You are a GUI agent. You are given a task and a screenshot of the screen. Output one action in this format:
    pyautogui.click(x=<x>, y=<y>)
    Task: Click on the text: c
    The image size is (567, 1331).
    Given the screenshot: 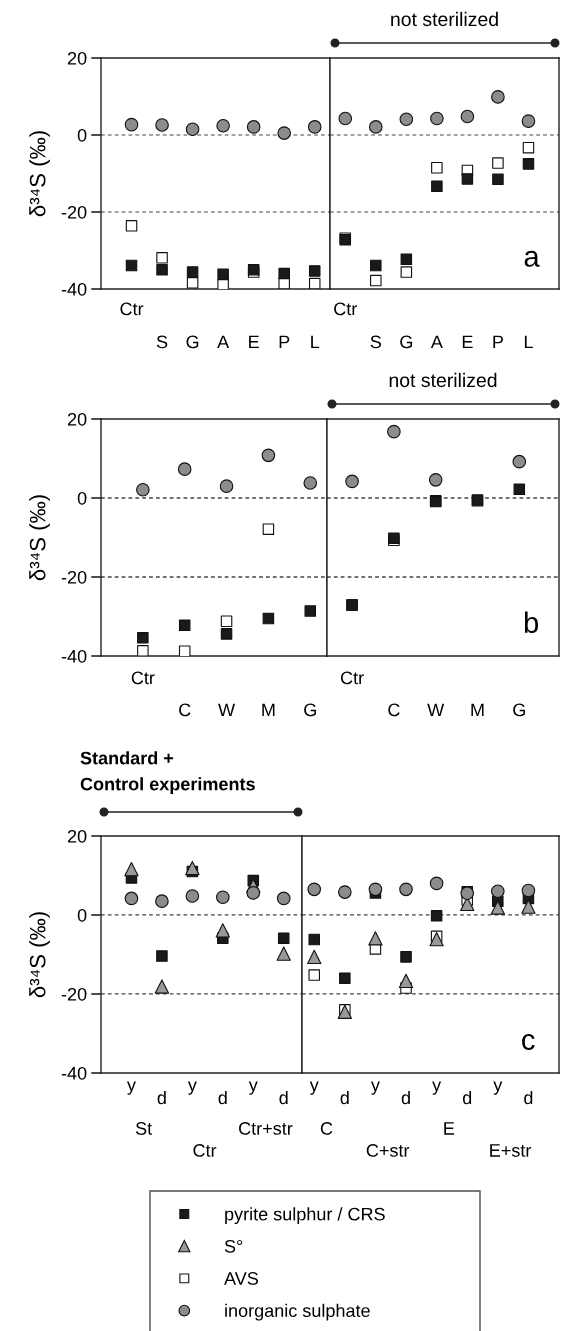 What is the action you would take?
    pyautogui.click(x=528, y=1042)
    